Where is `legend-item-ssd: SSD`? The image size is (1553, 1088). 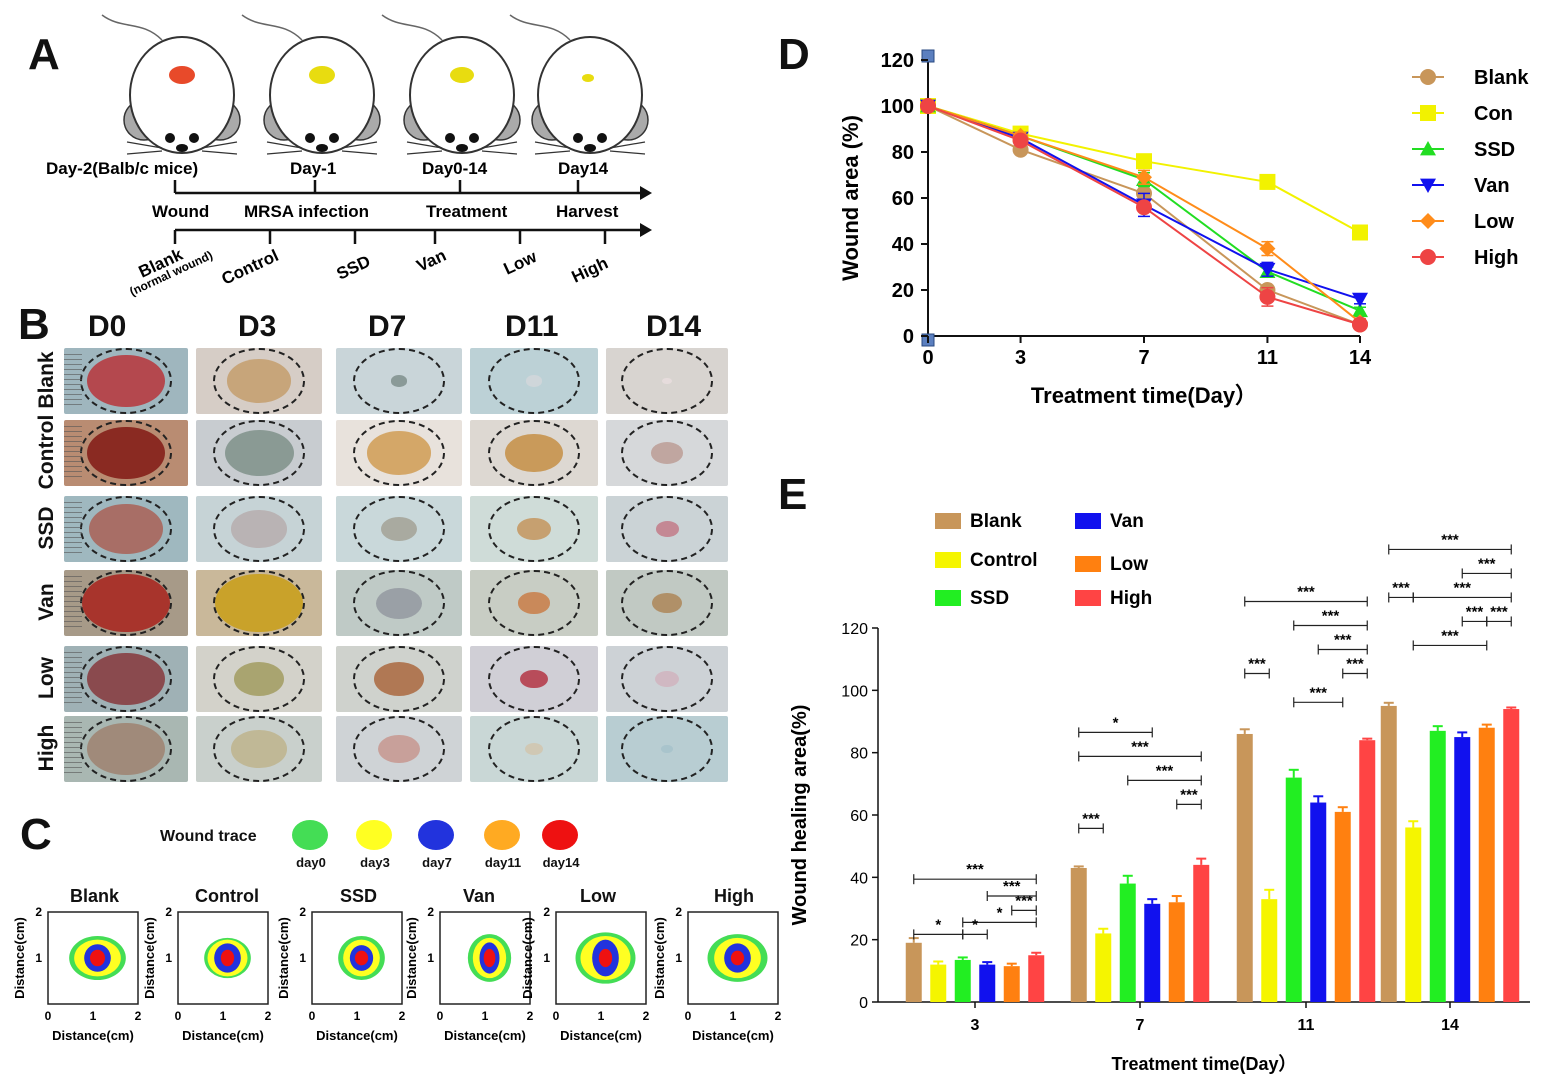 legend-item-ssd: SSD is located at coordinates (972, 598).